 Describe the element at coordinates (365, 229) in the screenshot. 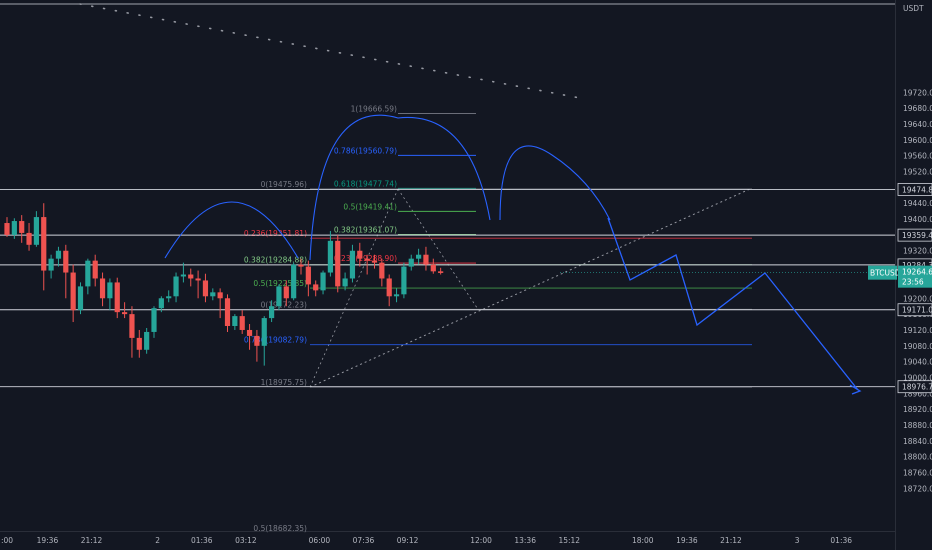

I see `fib-level-label: 0.382(19361.07)` at that location.